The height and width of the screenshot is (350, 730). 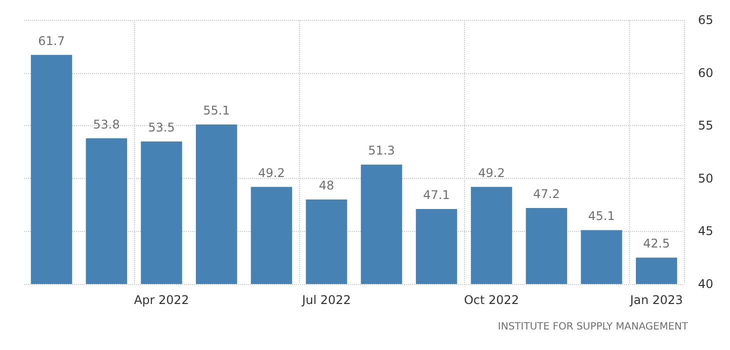 I want to click on data-label: 53.8, so click(x=106, y=124).